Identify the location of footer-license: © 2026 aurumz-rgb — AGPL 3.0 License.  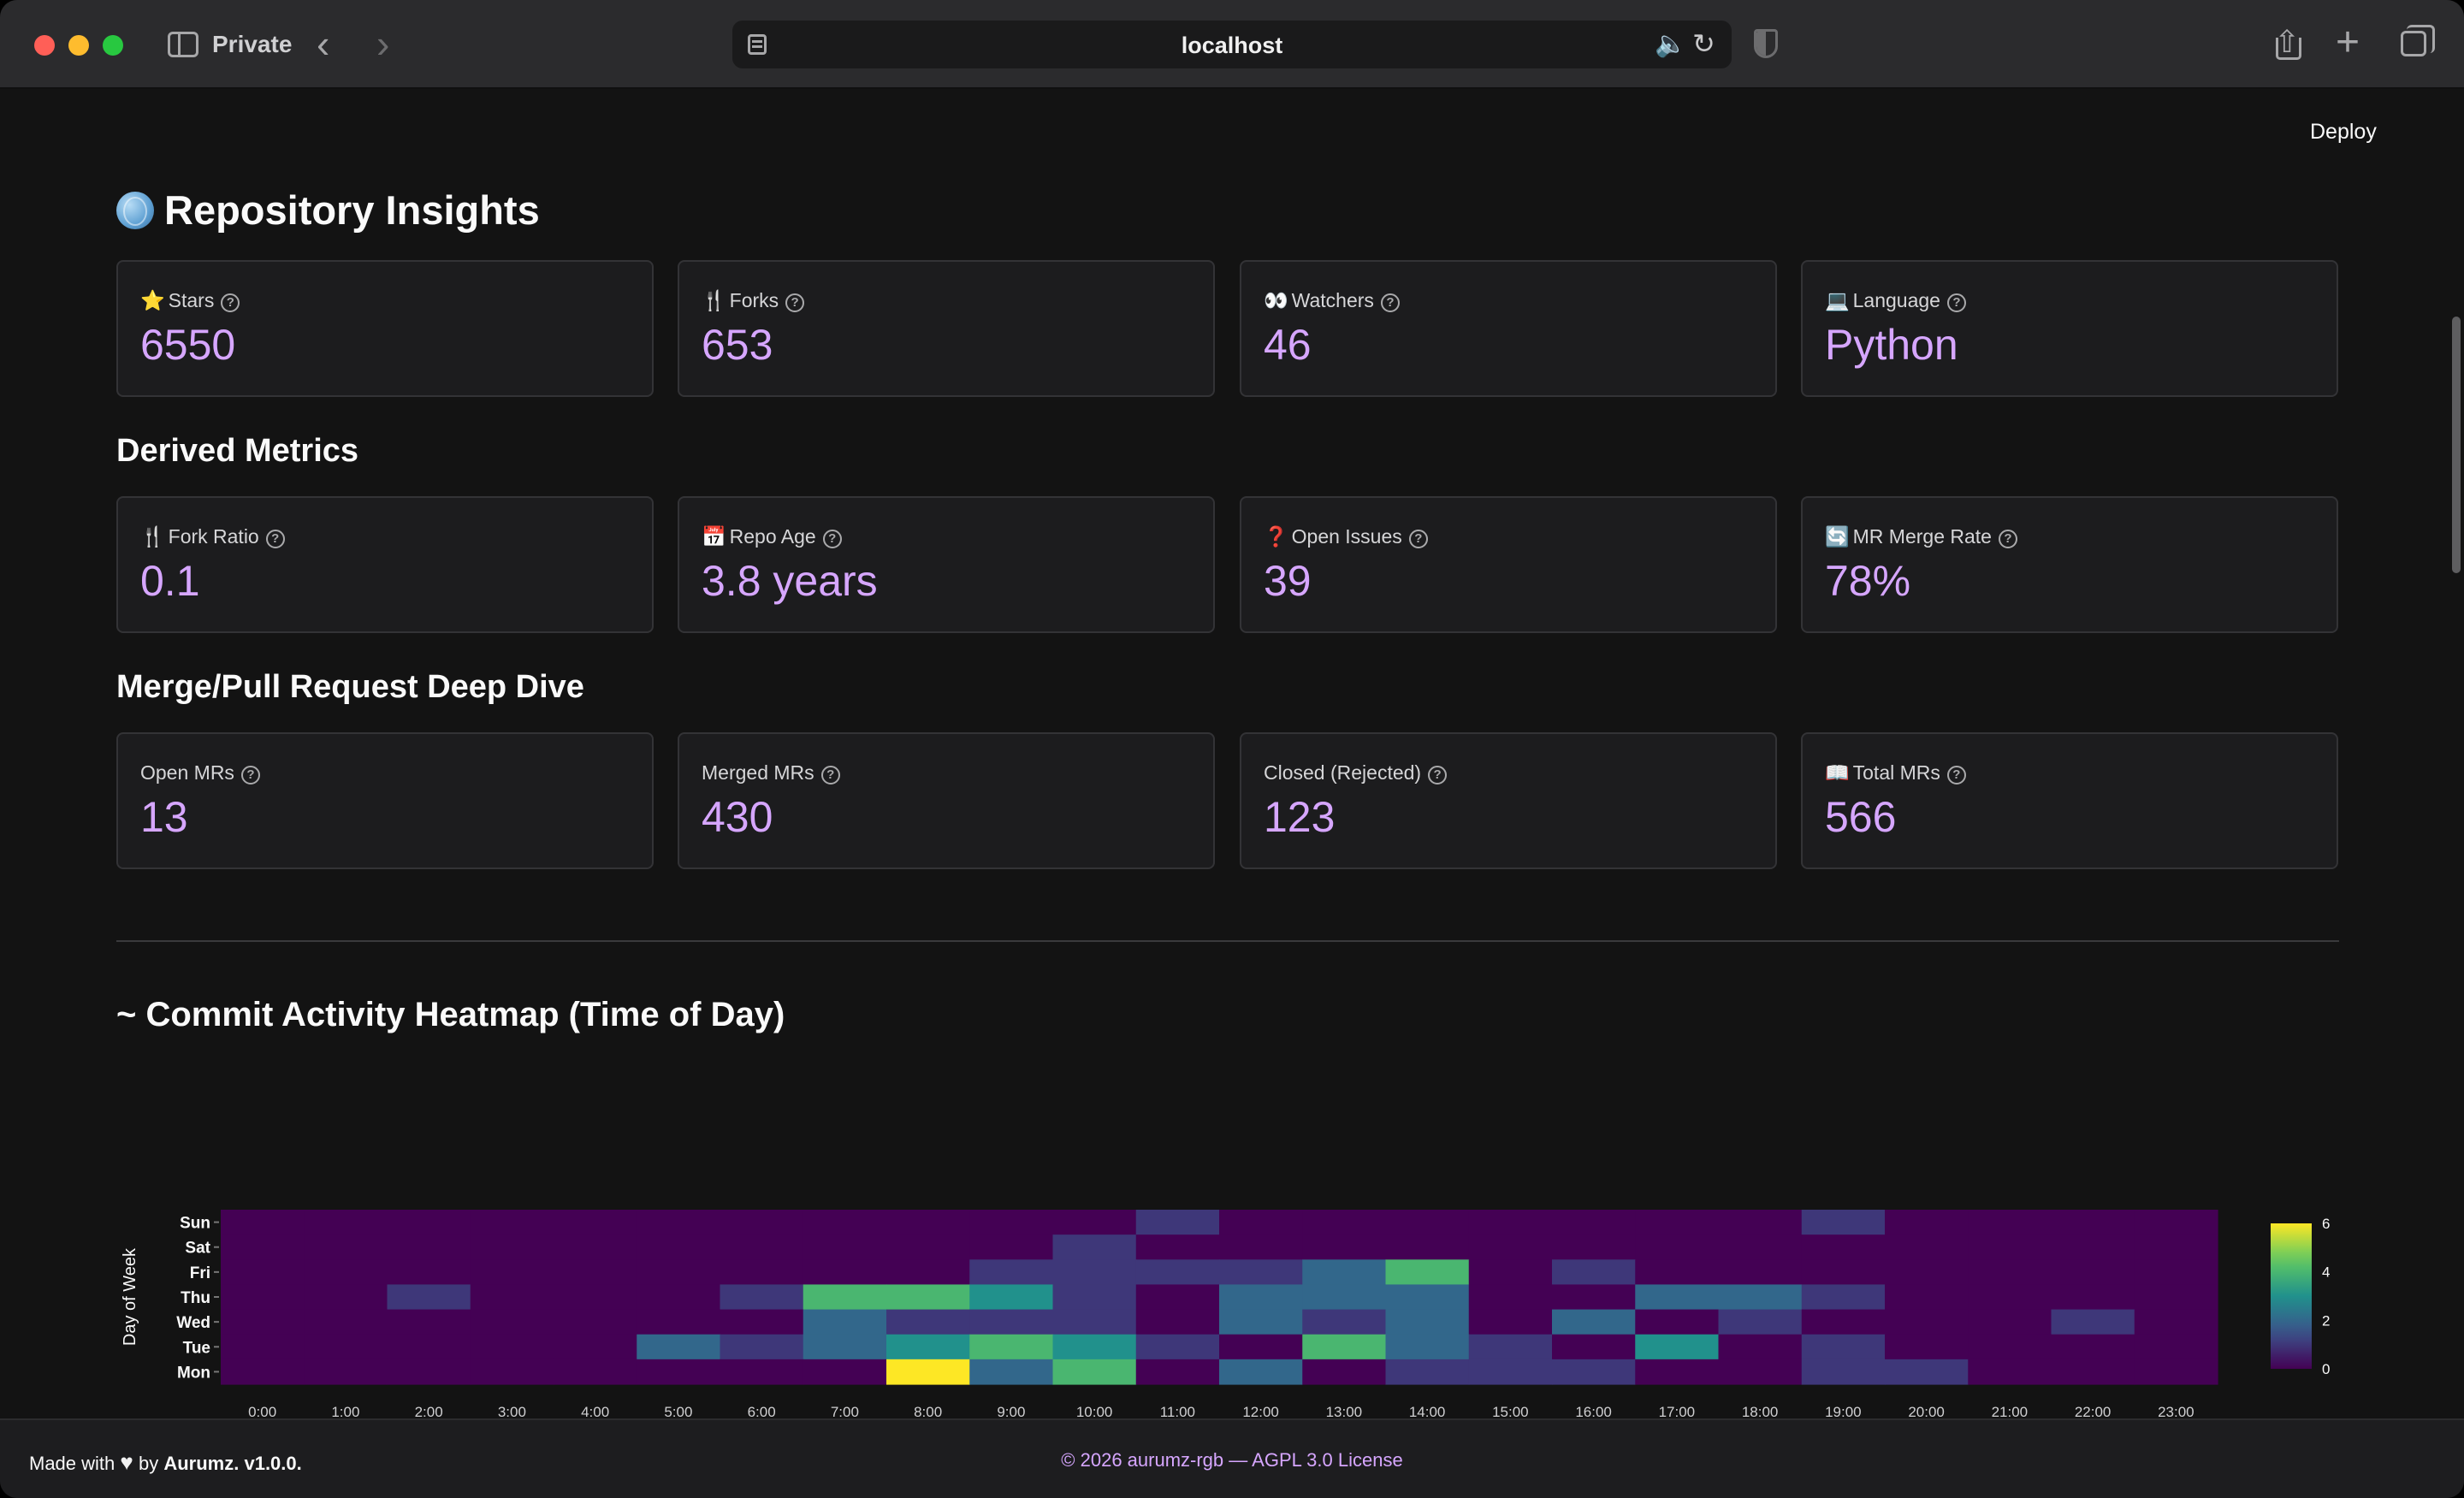
(1232, 1460).